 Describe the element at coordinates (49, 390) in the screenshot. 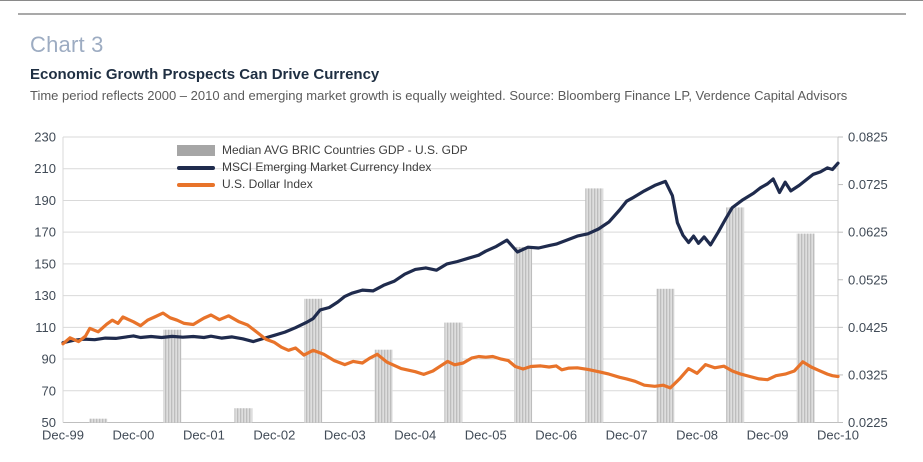

I see `svg-text: 70` at that location.